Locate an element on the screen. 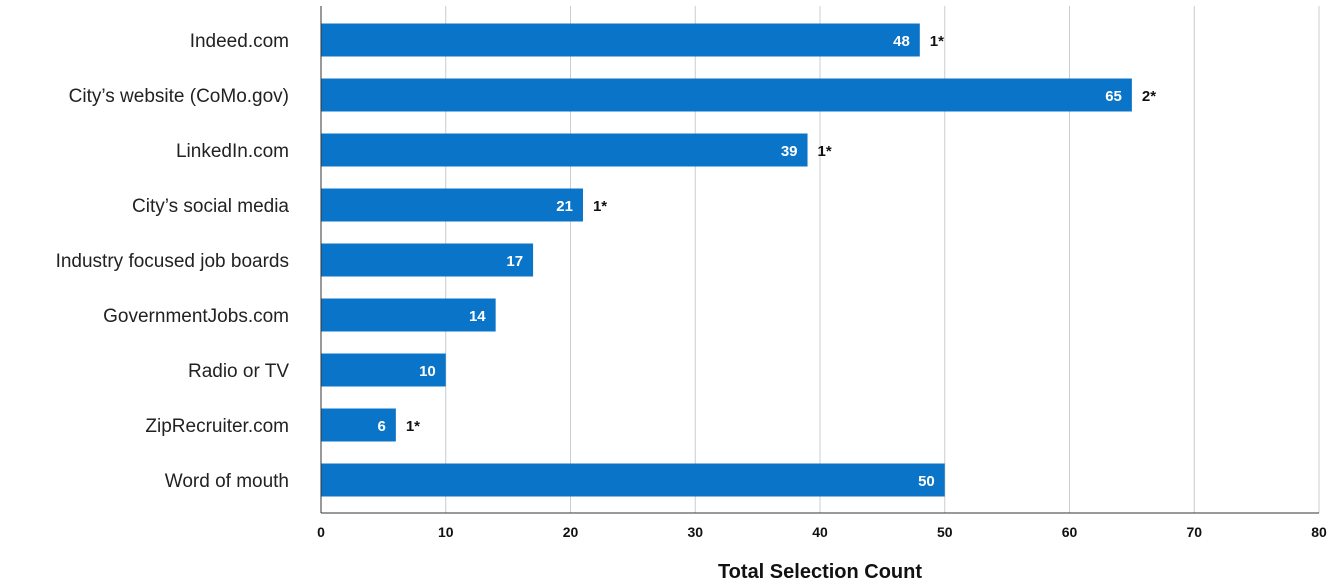 This screenshot has width=1336, height=585. category-label: Word of mouth is located at coordinates (227, 481).